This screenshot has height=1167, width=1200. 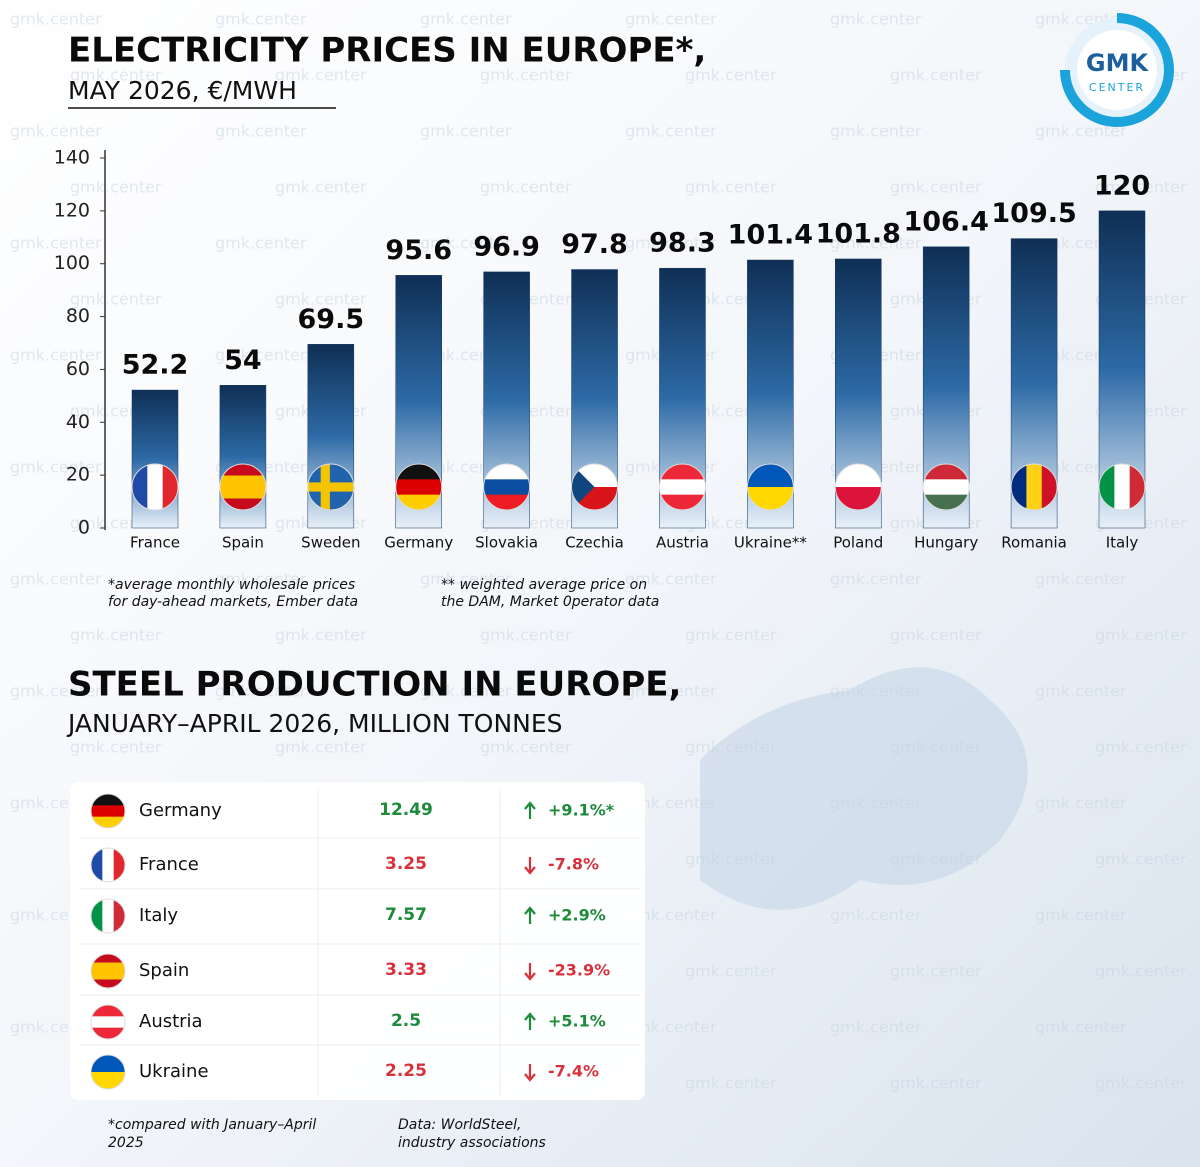 What do you see at coordinates (1122, 543) in the screenshot?
I see `x-tick-label: Italy` at bounding box center [1122, 543].